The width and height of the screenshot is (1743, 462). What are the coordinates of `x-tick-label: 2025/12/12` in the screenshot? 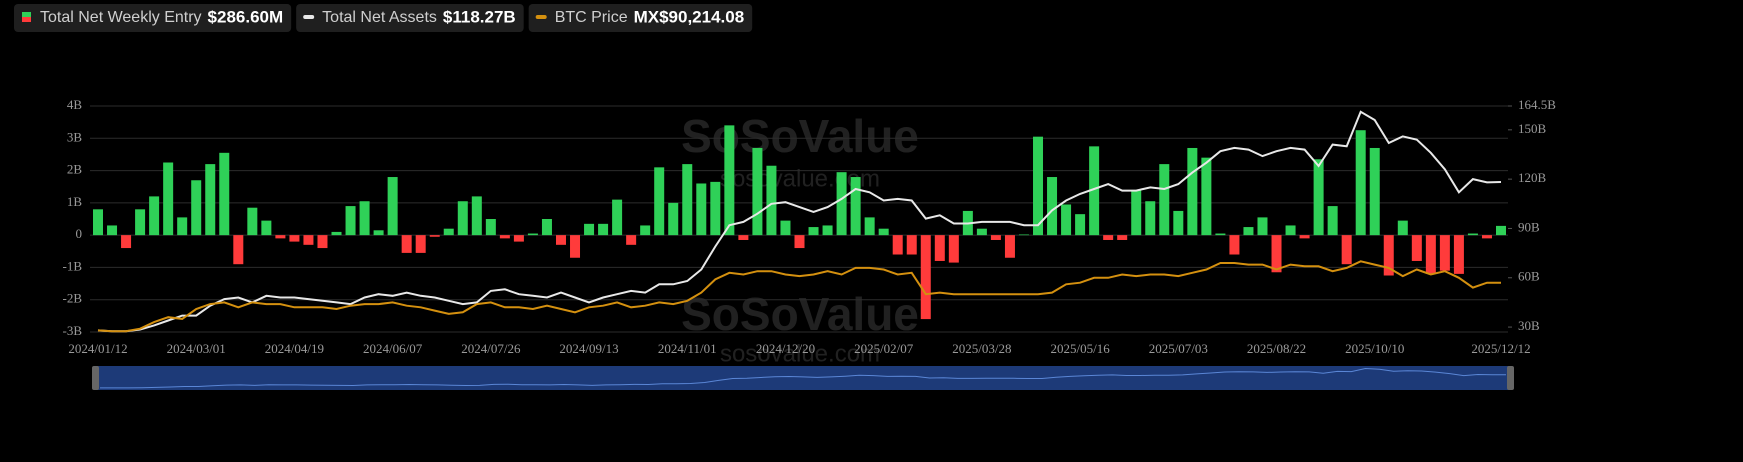 It's located at (1500, 348).